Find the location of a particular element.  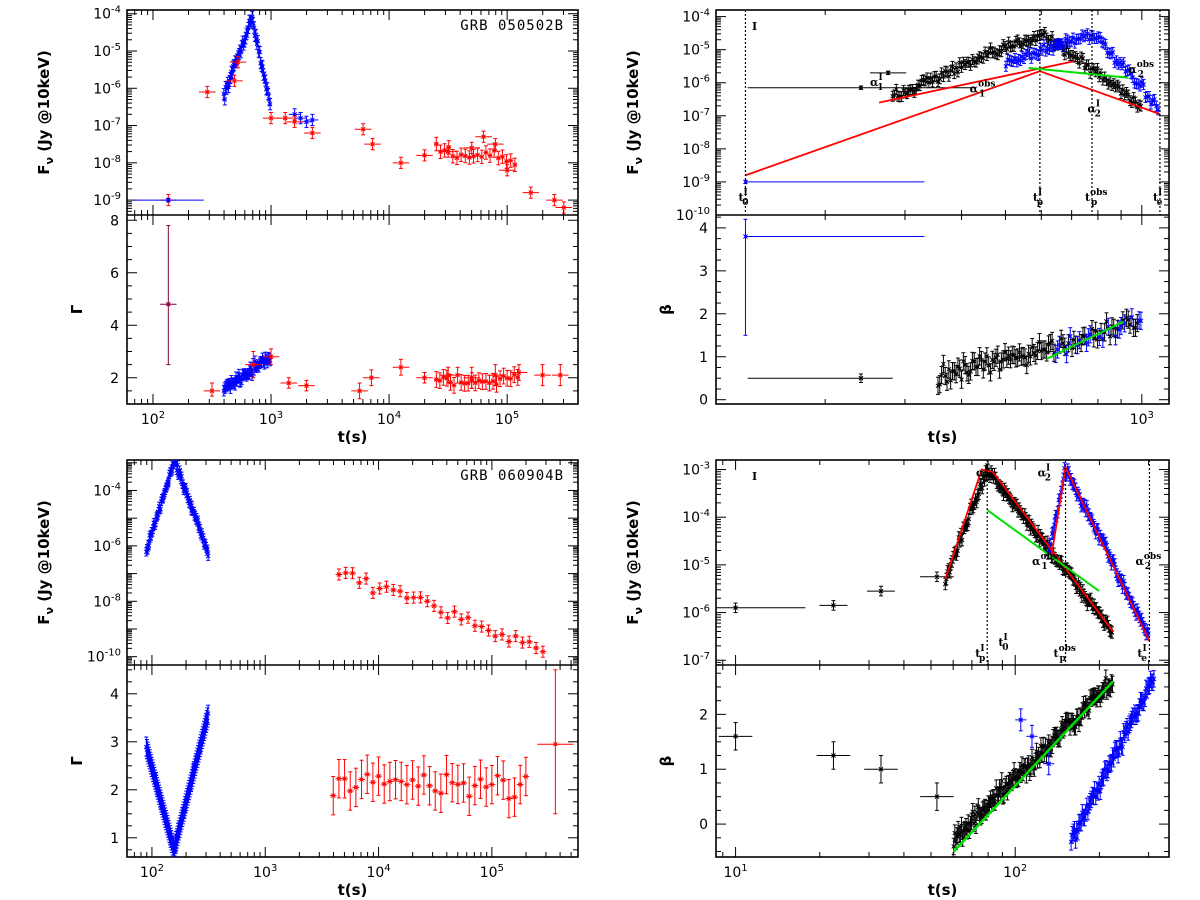

time-marker-label: tI 0 is located at coordinates (743, 198).